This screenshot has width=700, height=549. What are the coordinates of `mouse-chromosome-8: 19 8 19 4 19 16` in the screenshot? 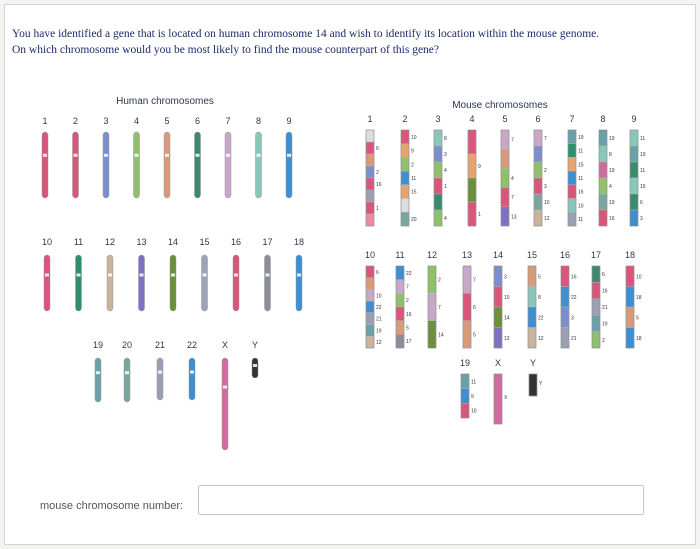 It's located at (606, 178).